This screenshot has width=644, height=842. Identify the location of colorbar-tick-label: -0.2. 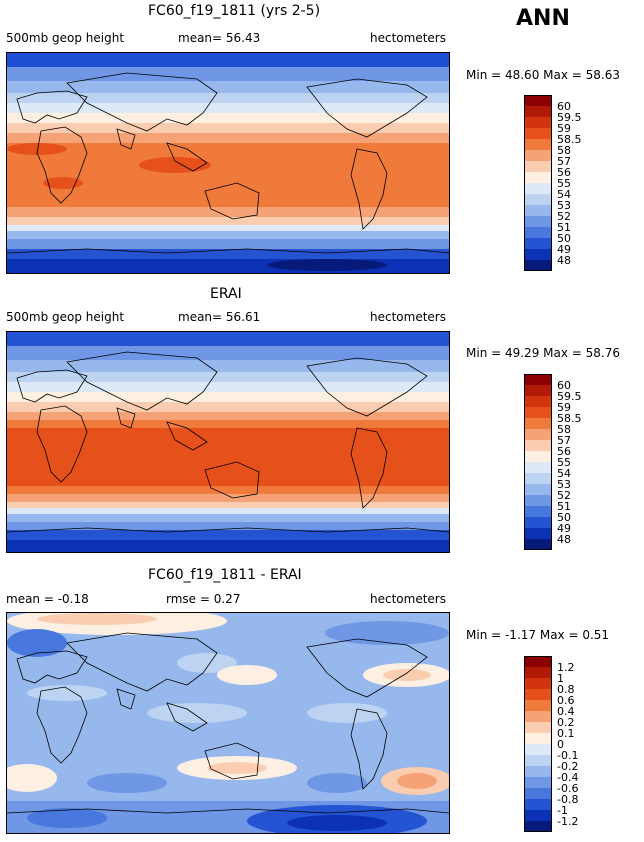
(568, 766).